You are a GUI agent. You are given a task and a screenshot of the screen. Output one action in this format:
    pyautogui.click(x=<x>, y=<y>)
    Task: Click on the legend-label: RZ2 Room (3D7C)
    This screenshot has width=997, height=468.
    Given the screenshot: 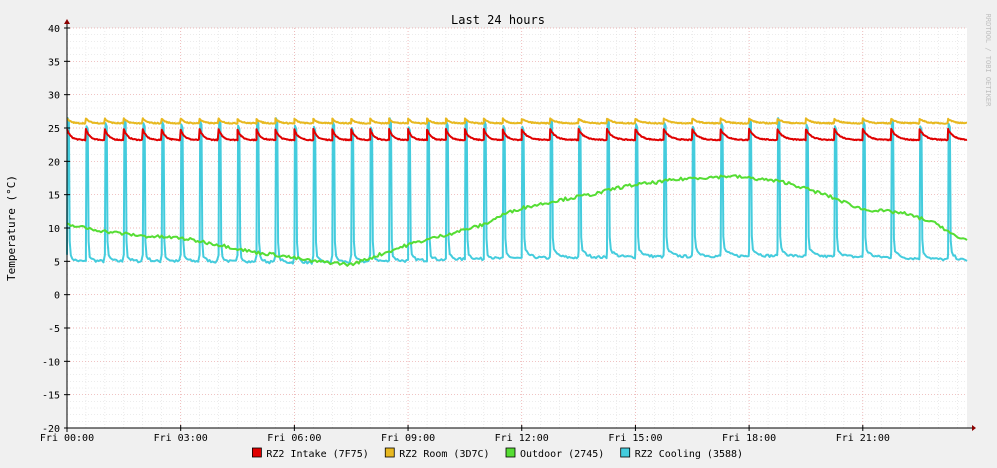 What is the action you would take?
    pyautogui.click(x=444, y=454)
    